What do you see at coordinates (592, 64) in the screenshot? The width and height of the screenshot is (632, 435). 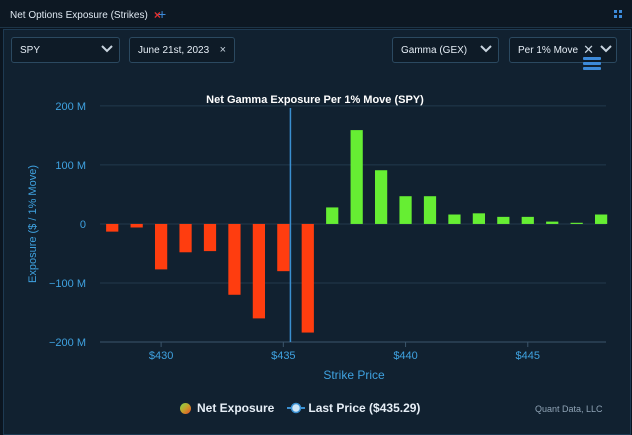 I see `chart-menu-icon` at bounding box center [592, 64].